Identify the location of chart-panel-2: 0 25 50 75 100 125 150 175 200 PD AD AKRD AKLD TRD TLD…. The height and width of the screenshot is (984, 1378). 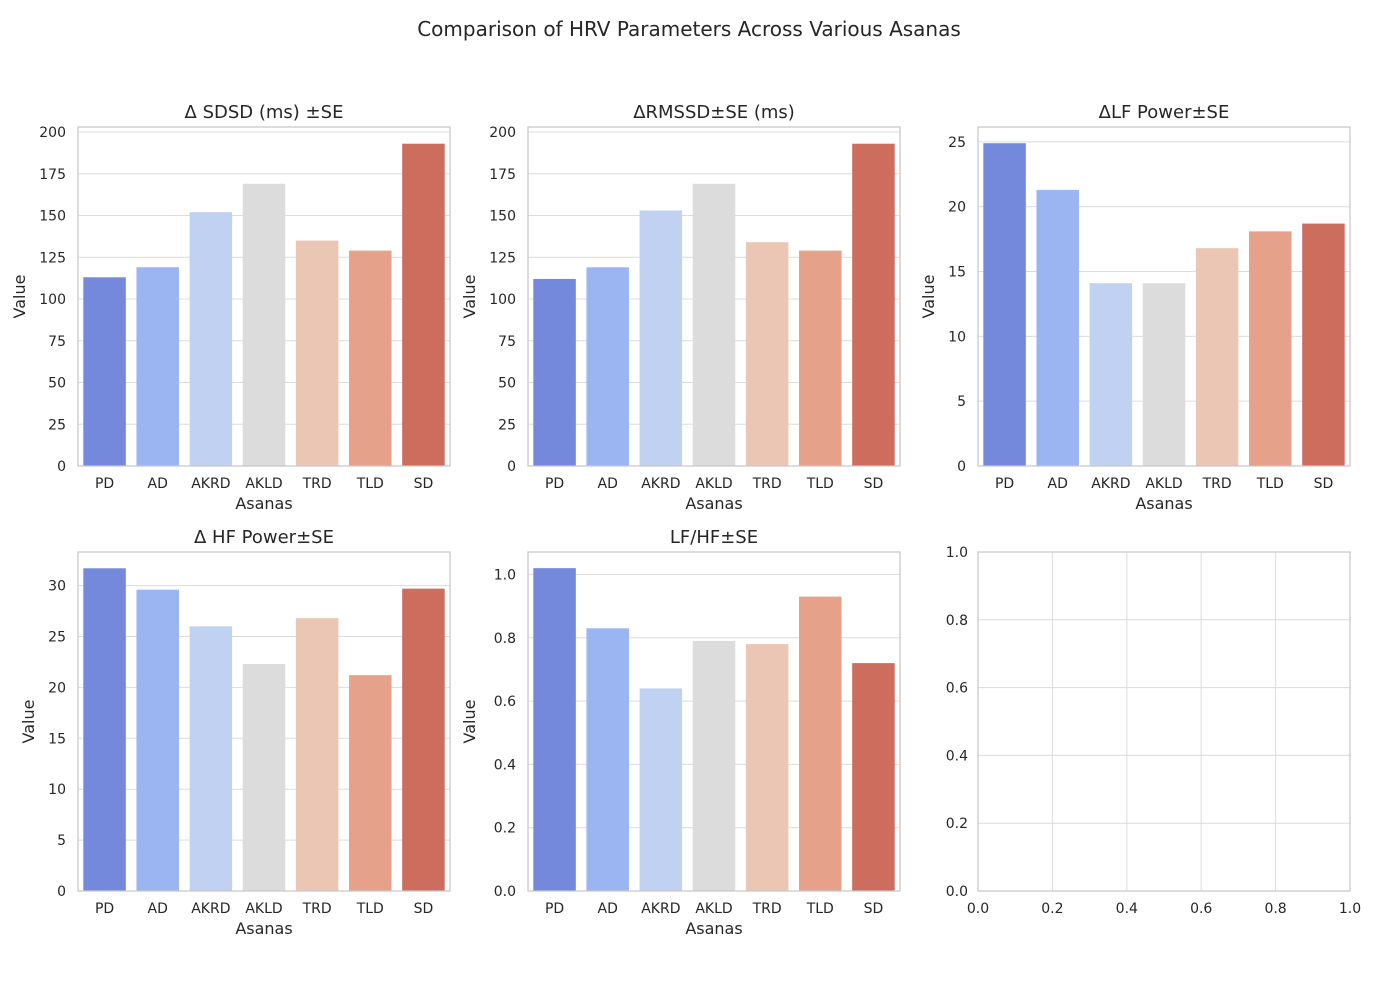
(680, 307).